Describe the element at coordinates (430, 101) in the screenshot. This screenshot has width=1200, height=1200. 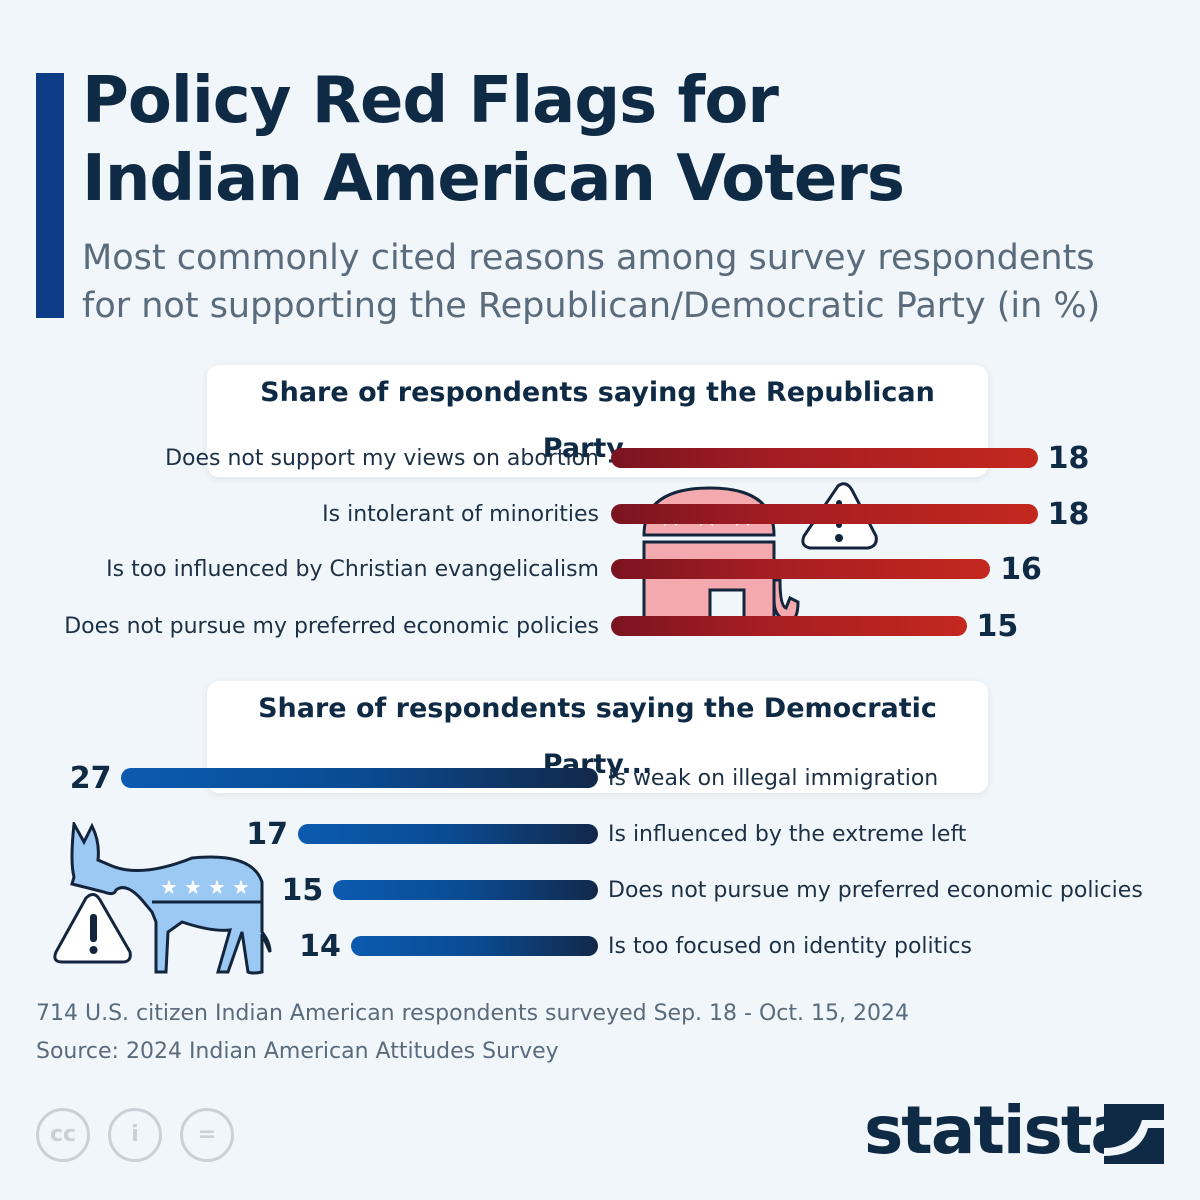
I see `title-line: Policy Red Flags for` at that location.